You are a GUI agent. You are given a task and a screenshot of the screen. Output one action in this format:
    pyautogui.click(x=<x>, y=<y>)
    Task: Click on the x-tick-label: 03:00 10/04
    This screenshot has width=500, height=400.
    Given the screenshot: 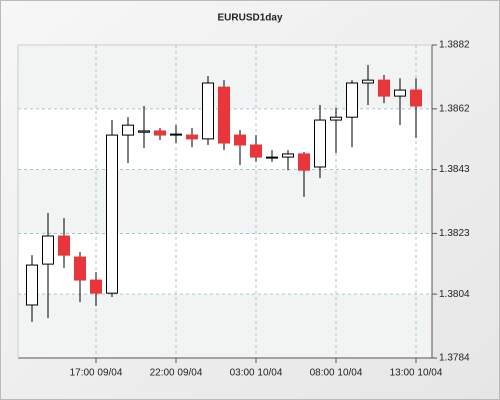 What is the action you would take?
    pyautogui.click(x=256, y=373)
    